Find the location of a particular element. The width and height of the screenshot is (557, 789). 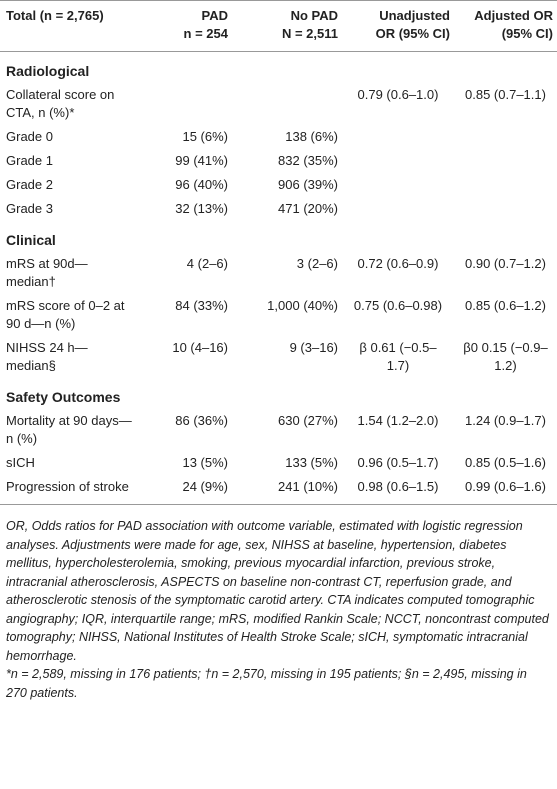

header-cell: PAD n = 254 is located at coordinates (189, 26).